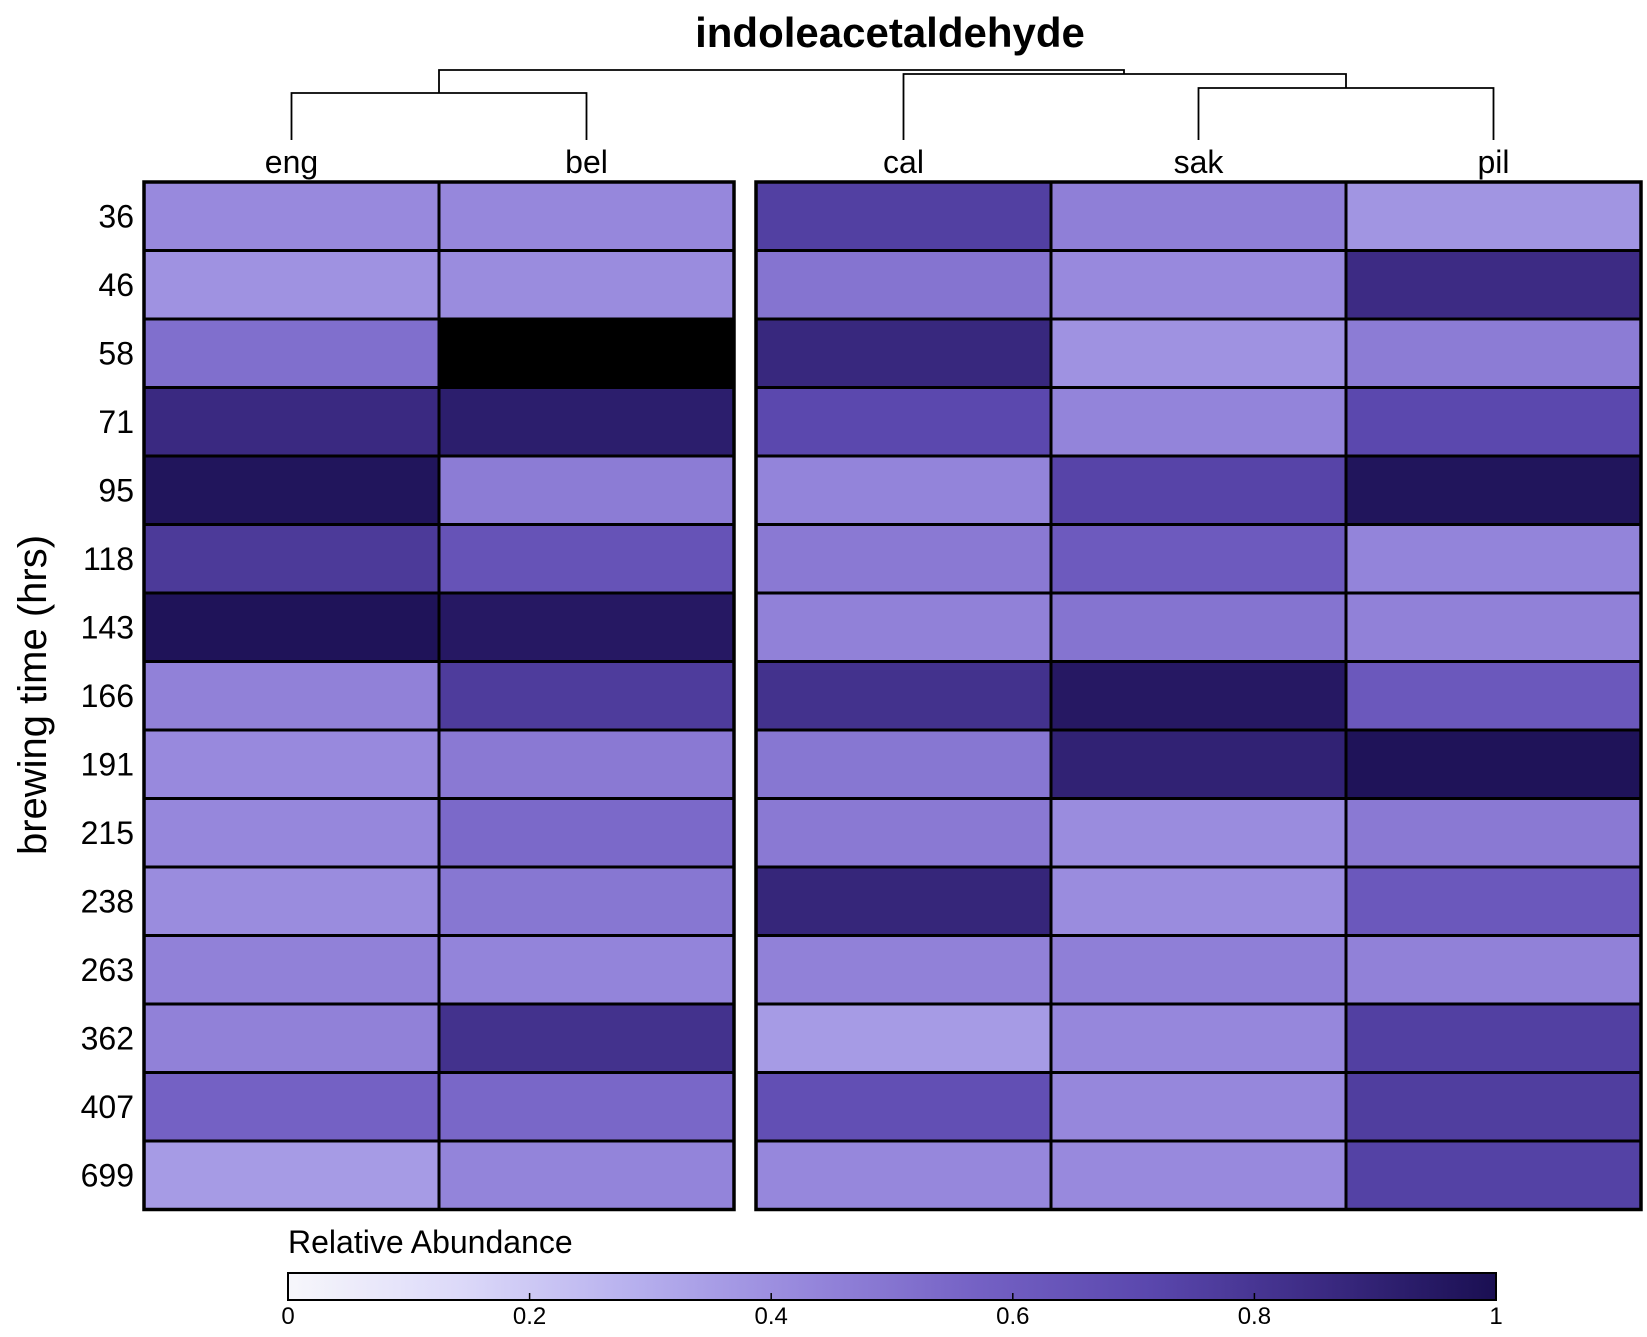  Describe the element at coordinates (107, 1107) in the screenshot. I see `row-label-407: 407` at that location.